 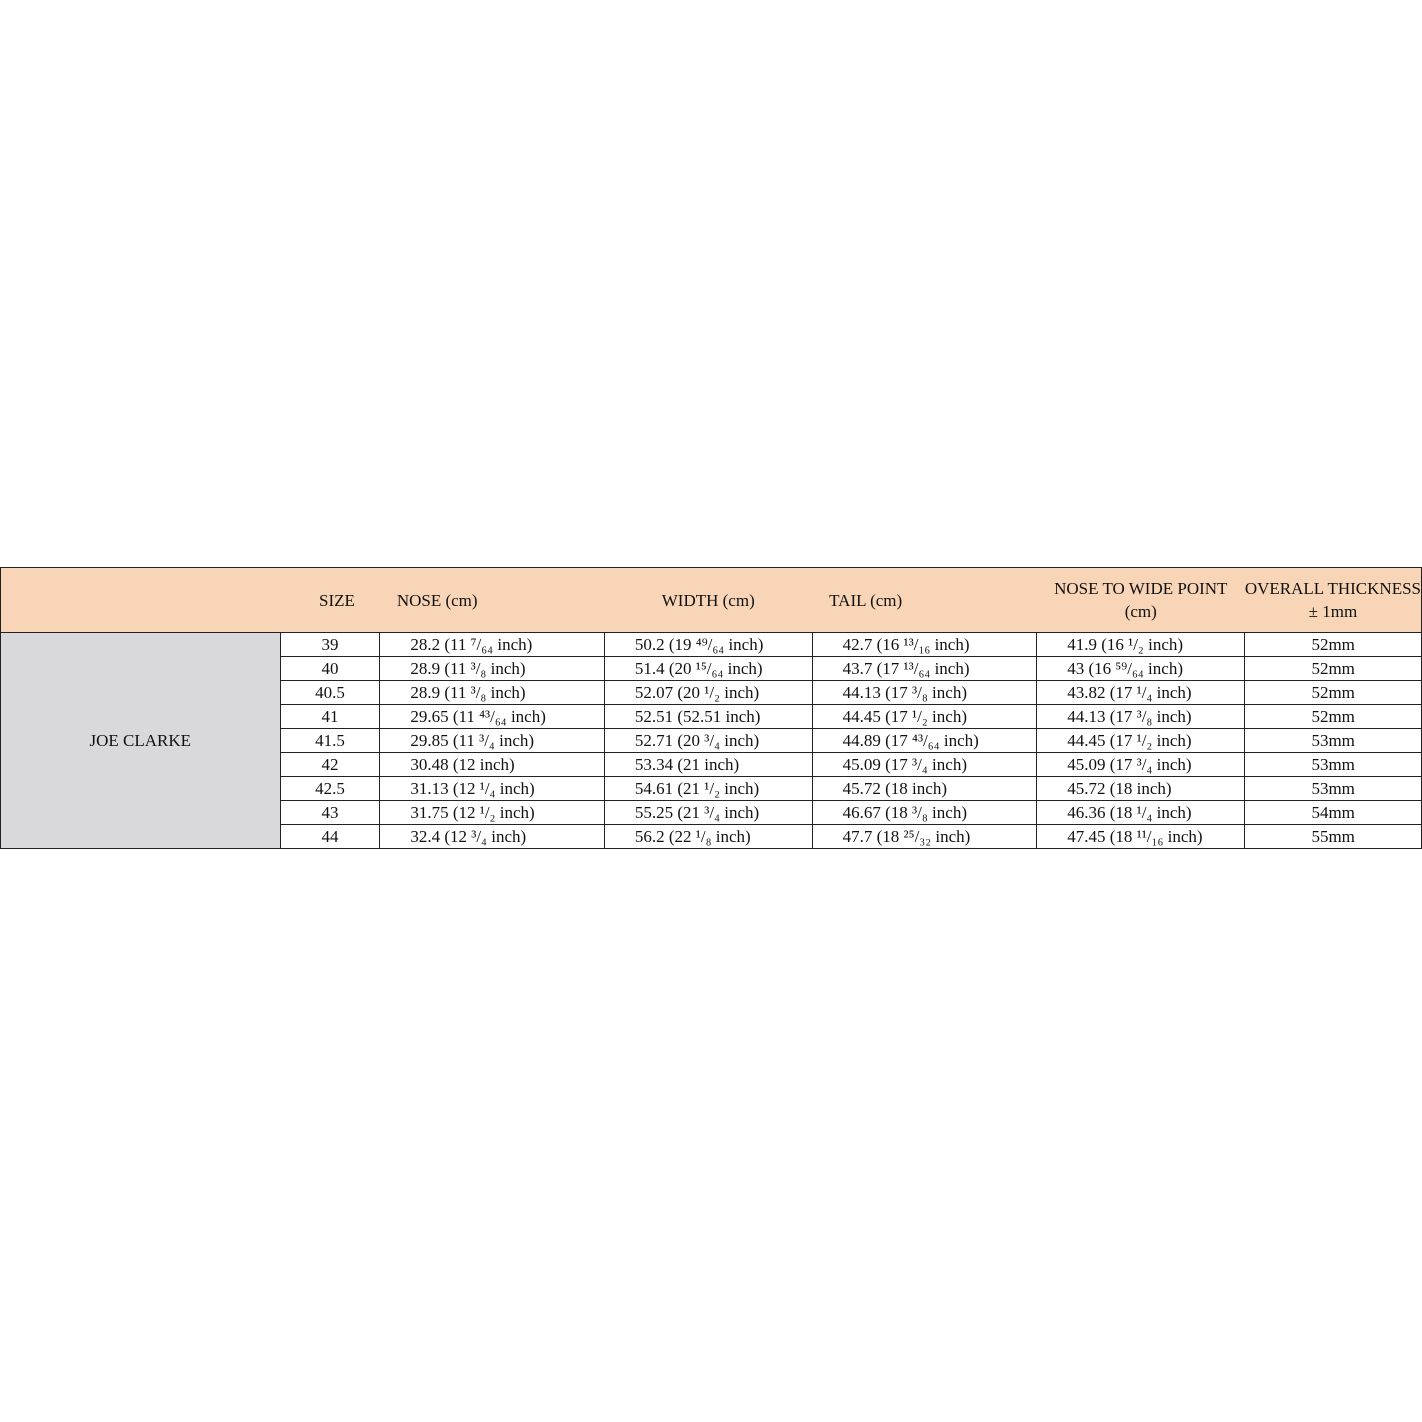 I want to click on nose-to-wide-point-cell: 47.45 (18 ¹¹/₁₆ inch), so click(x=1141, y=836).